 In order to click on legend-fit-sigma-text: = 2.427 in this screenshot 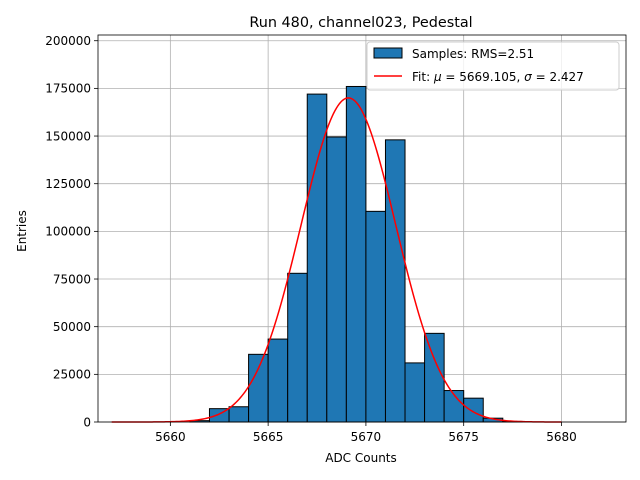, I will do `click(558, 77)`.